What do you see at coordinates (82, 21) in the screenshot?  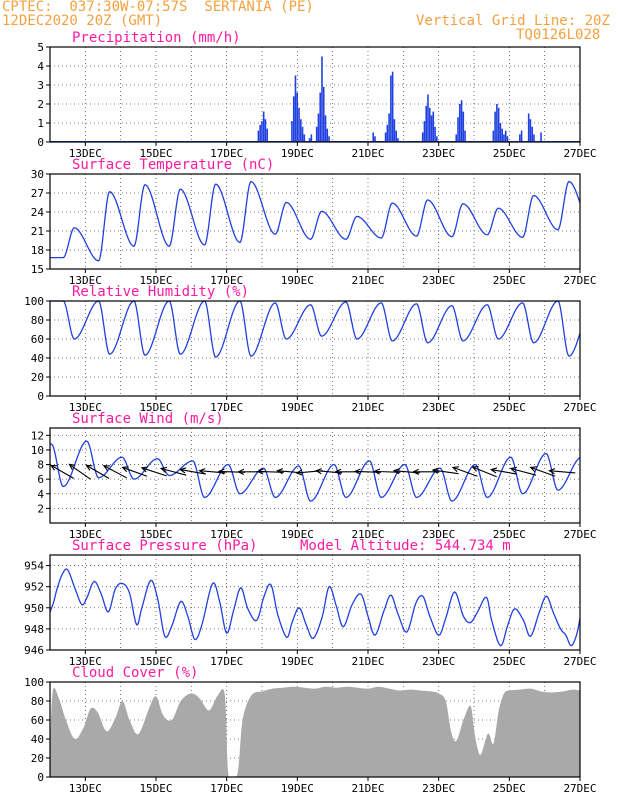 I see `header-datetime: 12DEC2020 20Z (GMT)` at bounding box center [82, 21].